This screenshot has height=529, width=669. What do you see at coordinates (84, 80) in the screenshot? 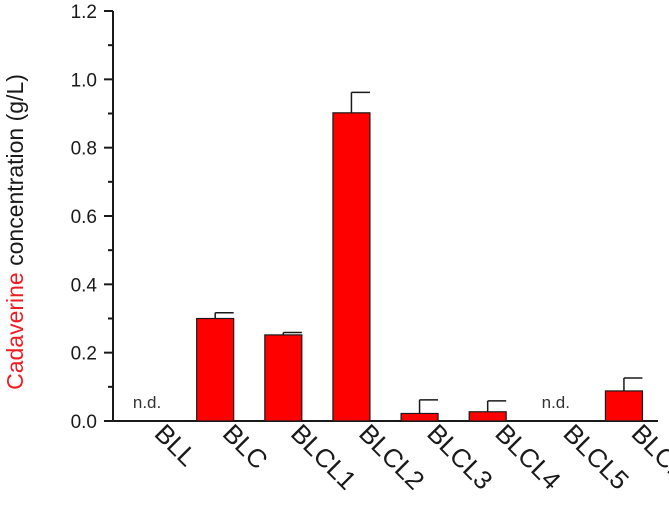
I see `y-tick-label: 1.0` at bounding box center [84, 80].